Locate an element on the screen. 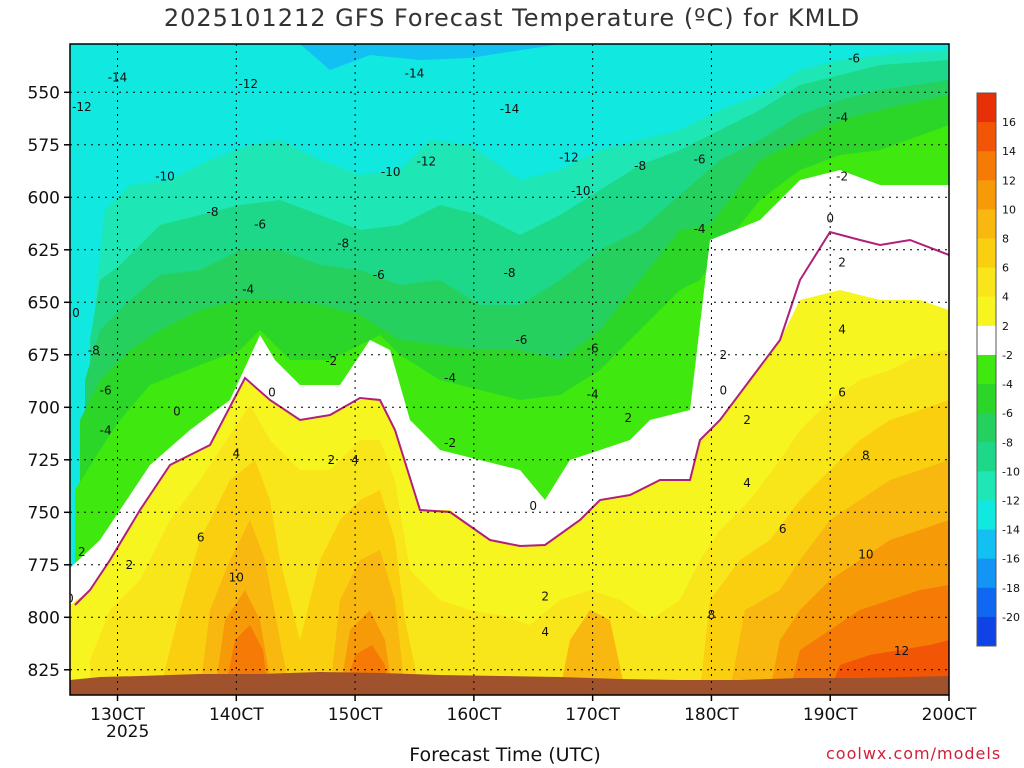 The height and width of the screenshot is (768, 1024). colorbar-level-label: -20 is located at coordinates (1011, 617).